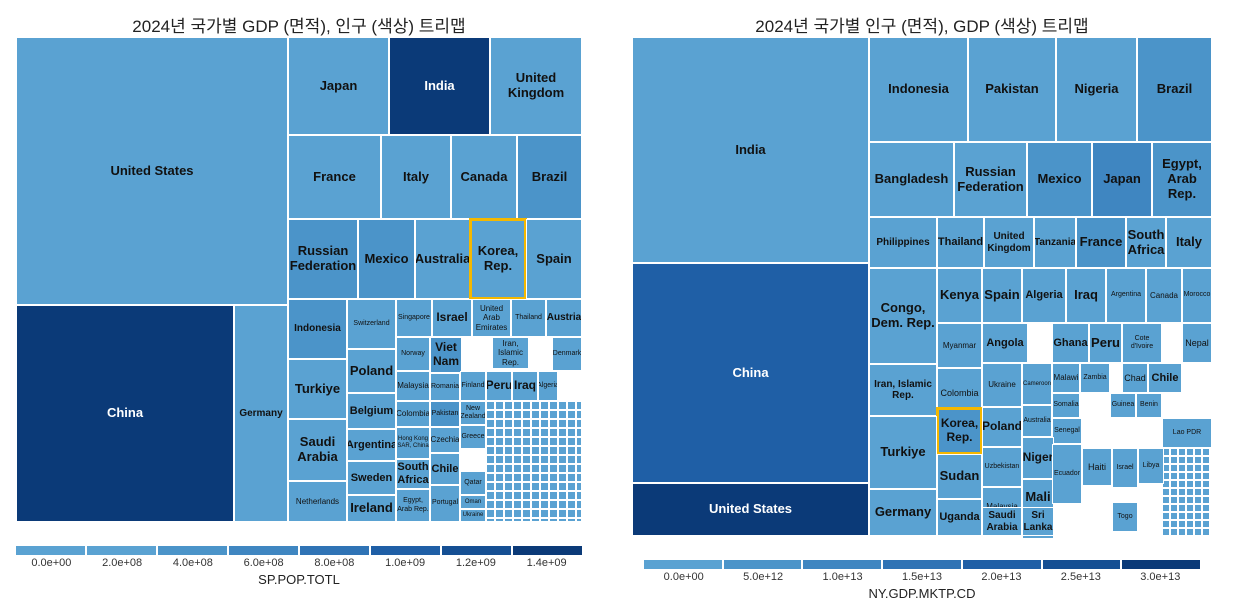 This screenshot has width=1238, height=615. Describe the element at coordinates (750, 509) in the screenshot. I see `right-tile-united-states: United States` at that location.